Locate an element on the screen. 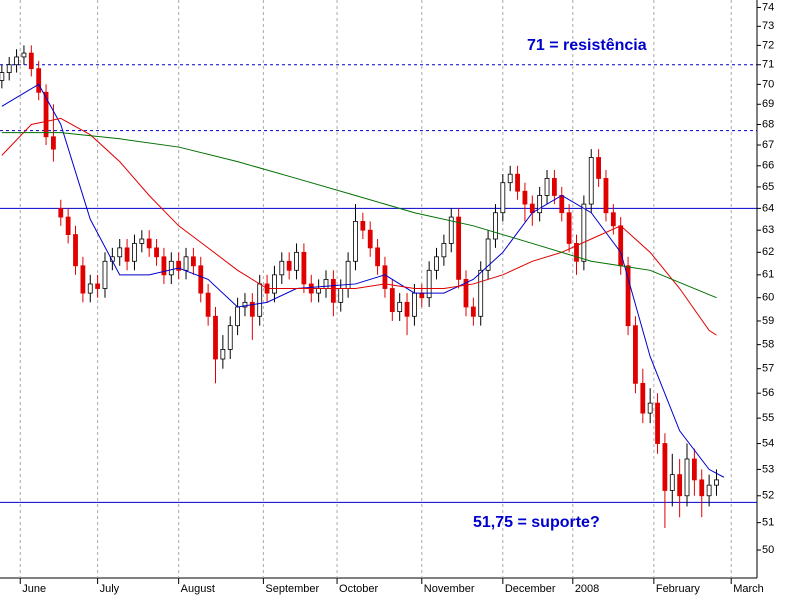 The image size is (806, 600). y-tick-label: 56 is located at coordinates (768, 393).